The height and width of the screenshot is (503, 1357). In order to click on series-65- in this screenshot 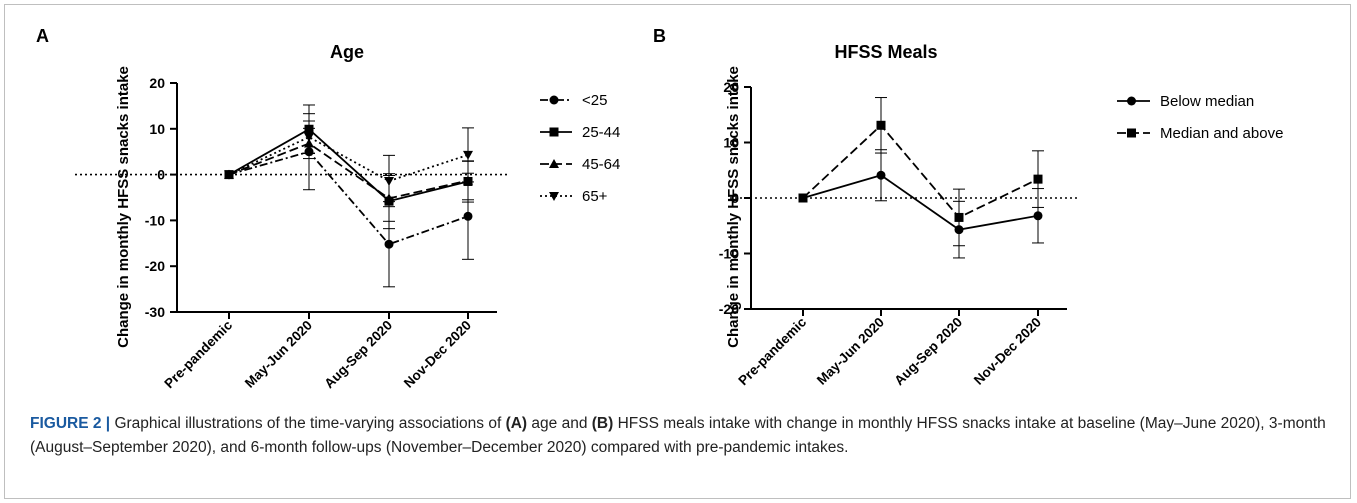, I will do `click(349, 164)`.